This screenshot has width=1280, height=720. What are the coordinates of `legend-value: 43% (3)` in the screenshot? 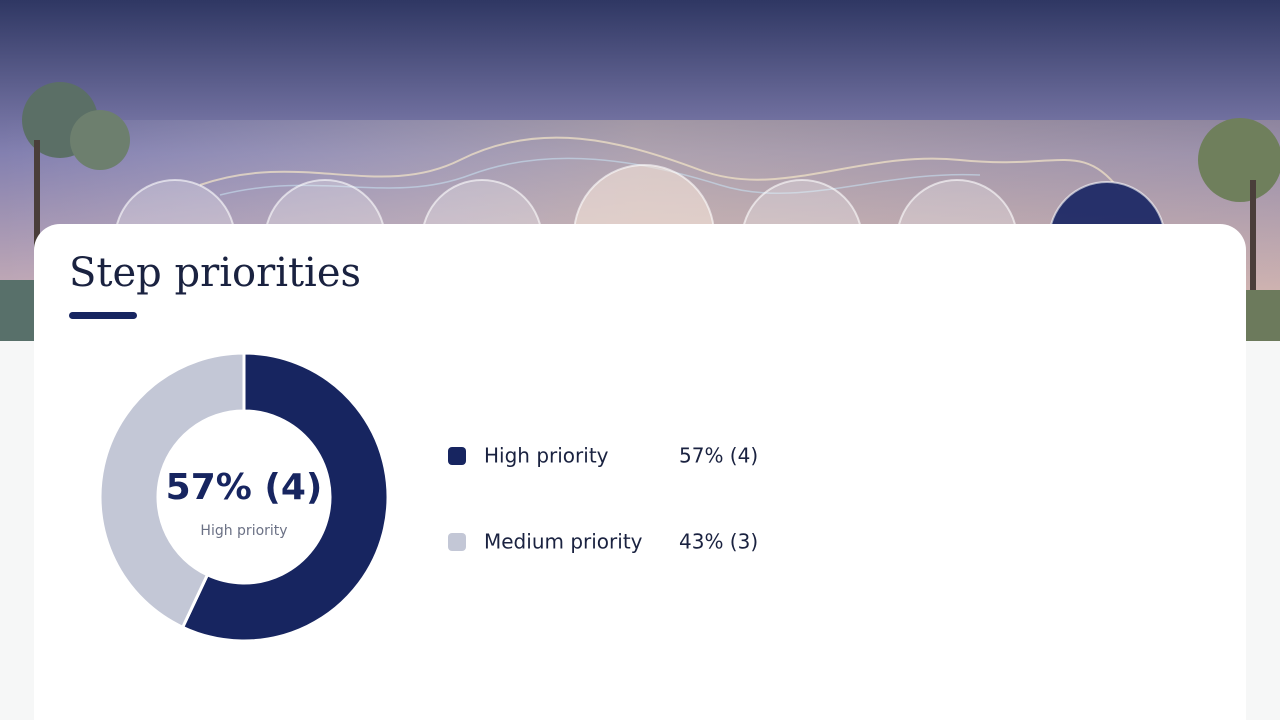 It's located at (718, 542).